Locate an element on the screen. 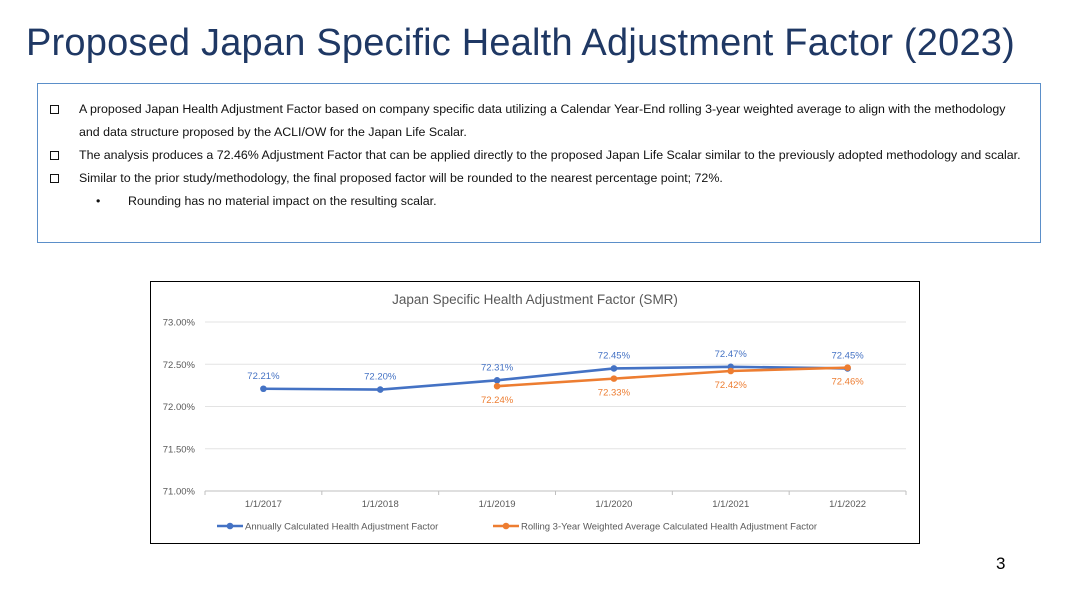 The width and height of the screenshot is (1080, 608). x-tick-label: 1/1/2018 is located at coordinates (380, 504).